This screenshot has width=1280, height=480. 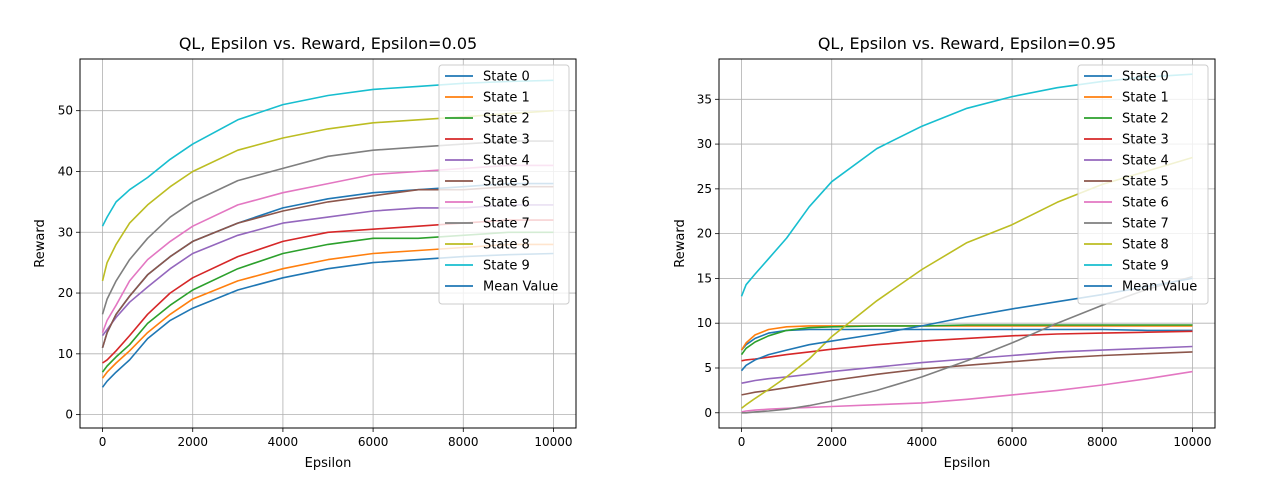 What do you see at coordinates (708, 368) in the screenshot?
I see `y-tick-label: 5` at bounding box center [708, 368].